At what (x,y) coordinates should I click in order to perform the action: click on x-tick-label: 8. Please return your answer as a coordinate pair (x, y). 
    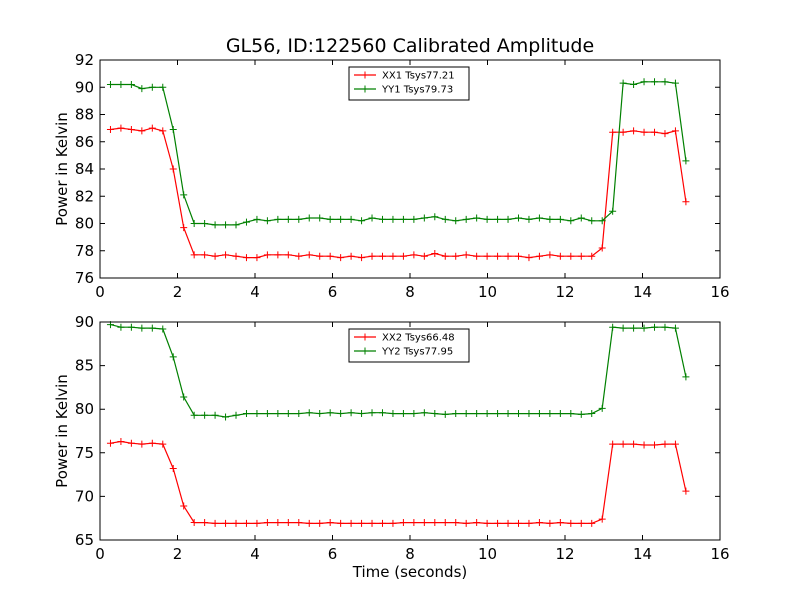
    Looking at the image, I should click on (410, 554).